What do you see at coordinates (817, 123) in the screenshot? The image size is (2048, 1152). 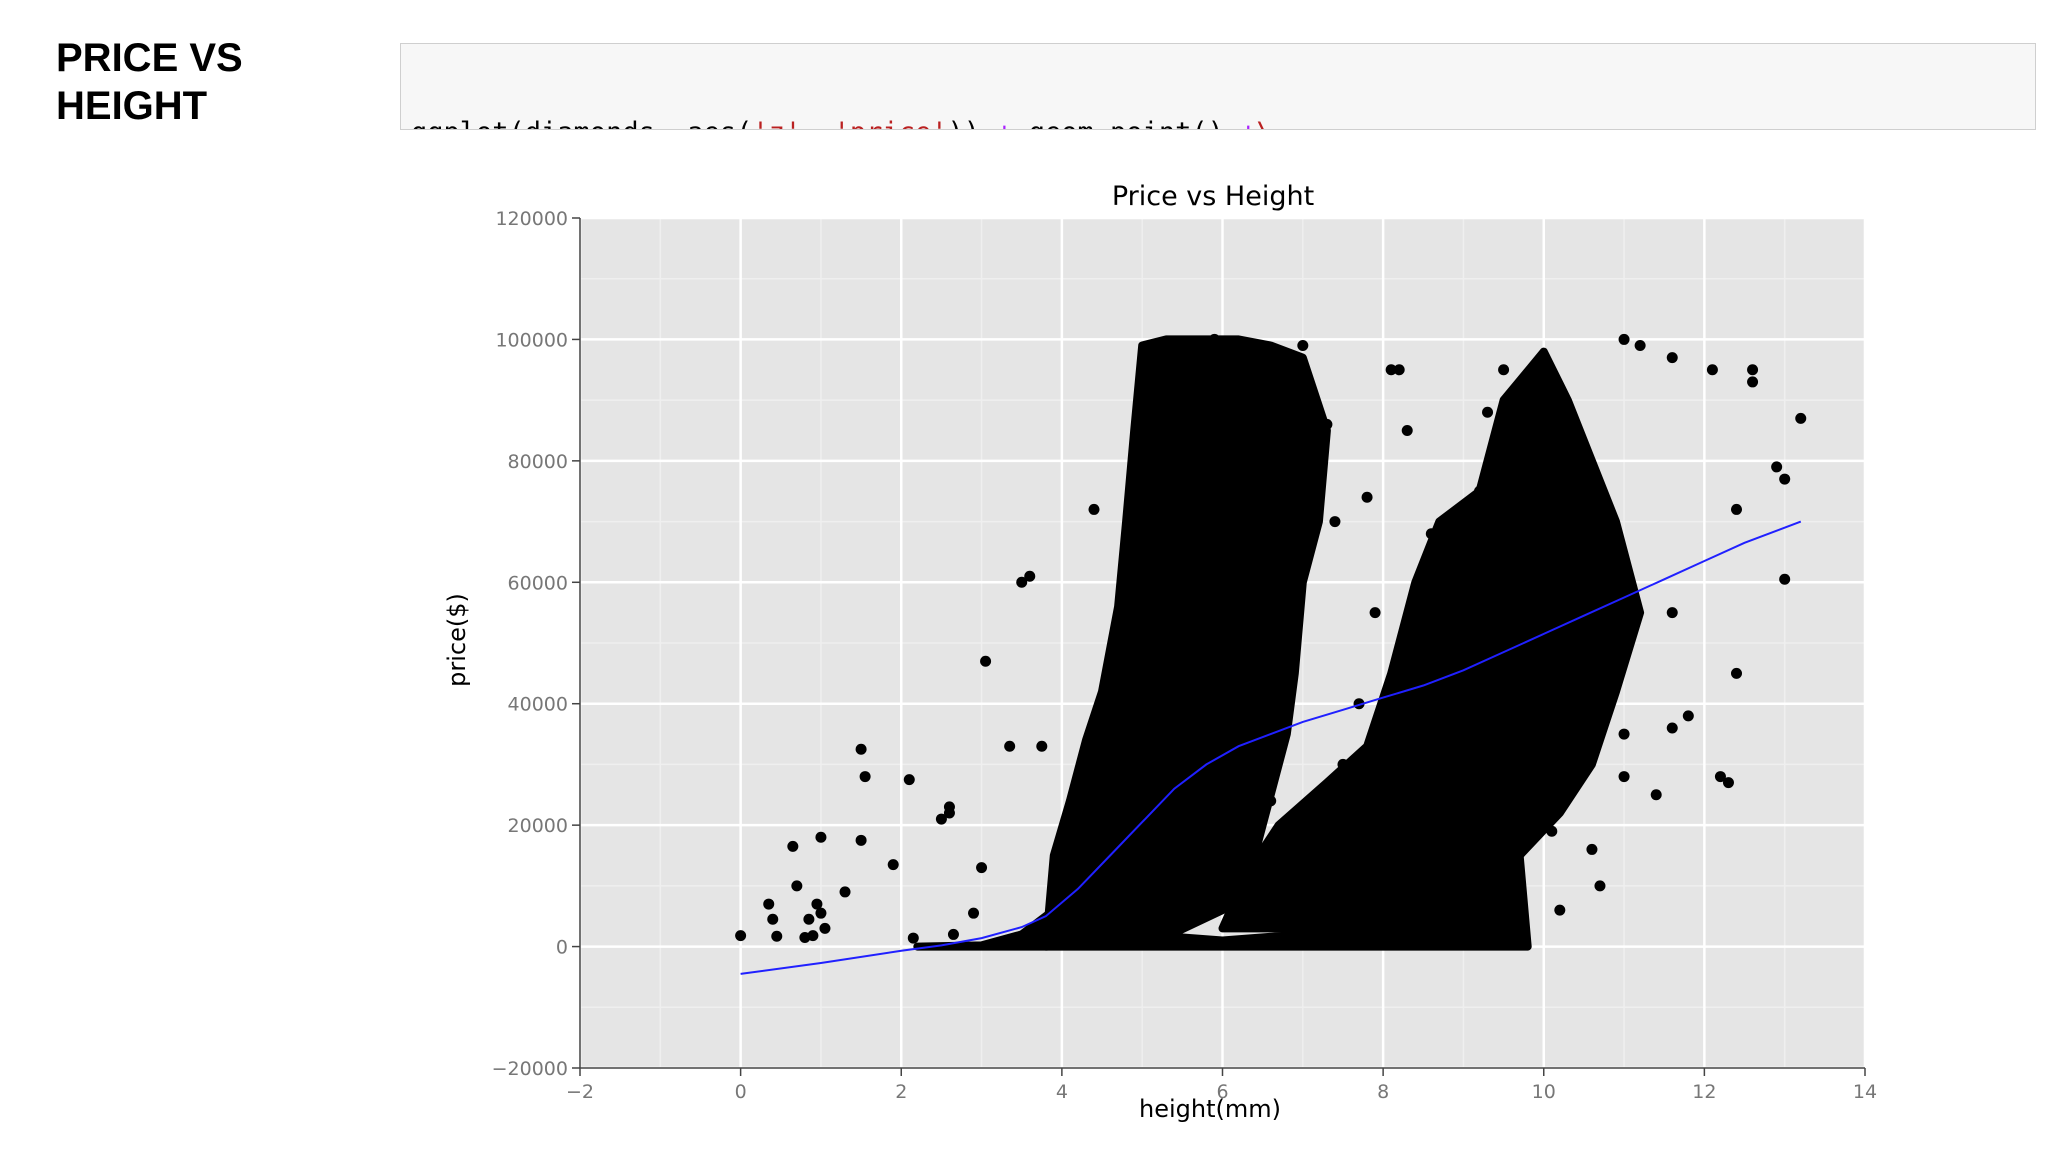 I see `code-token: ,` at bounding box center [817, 123].